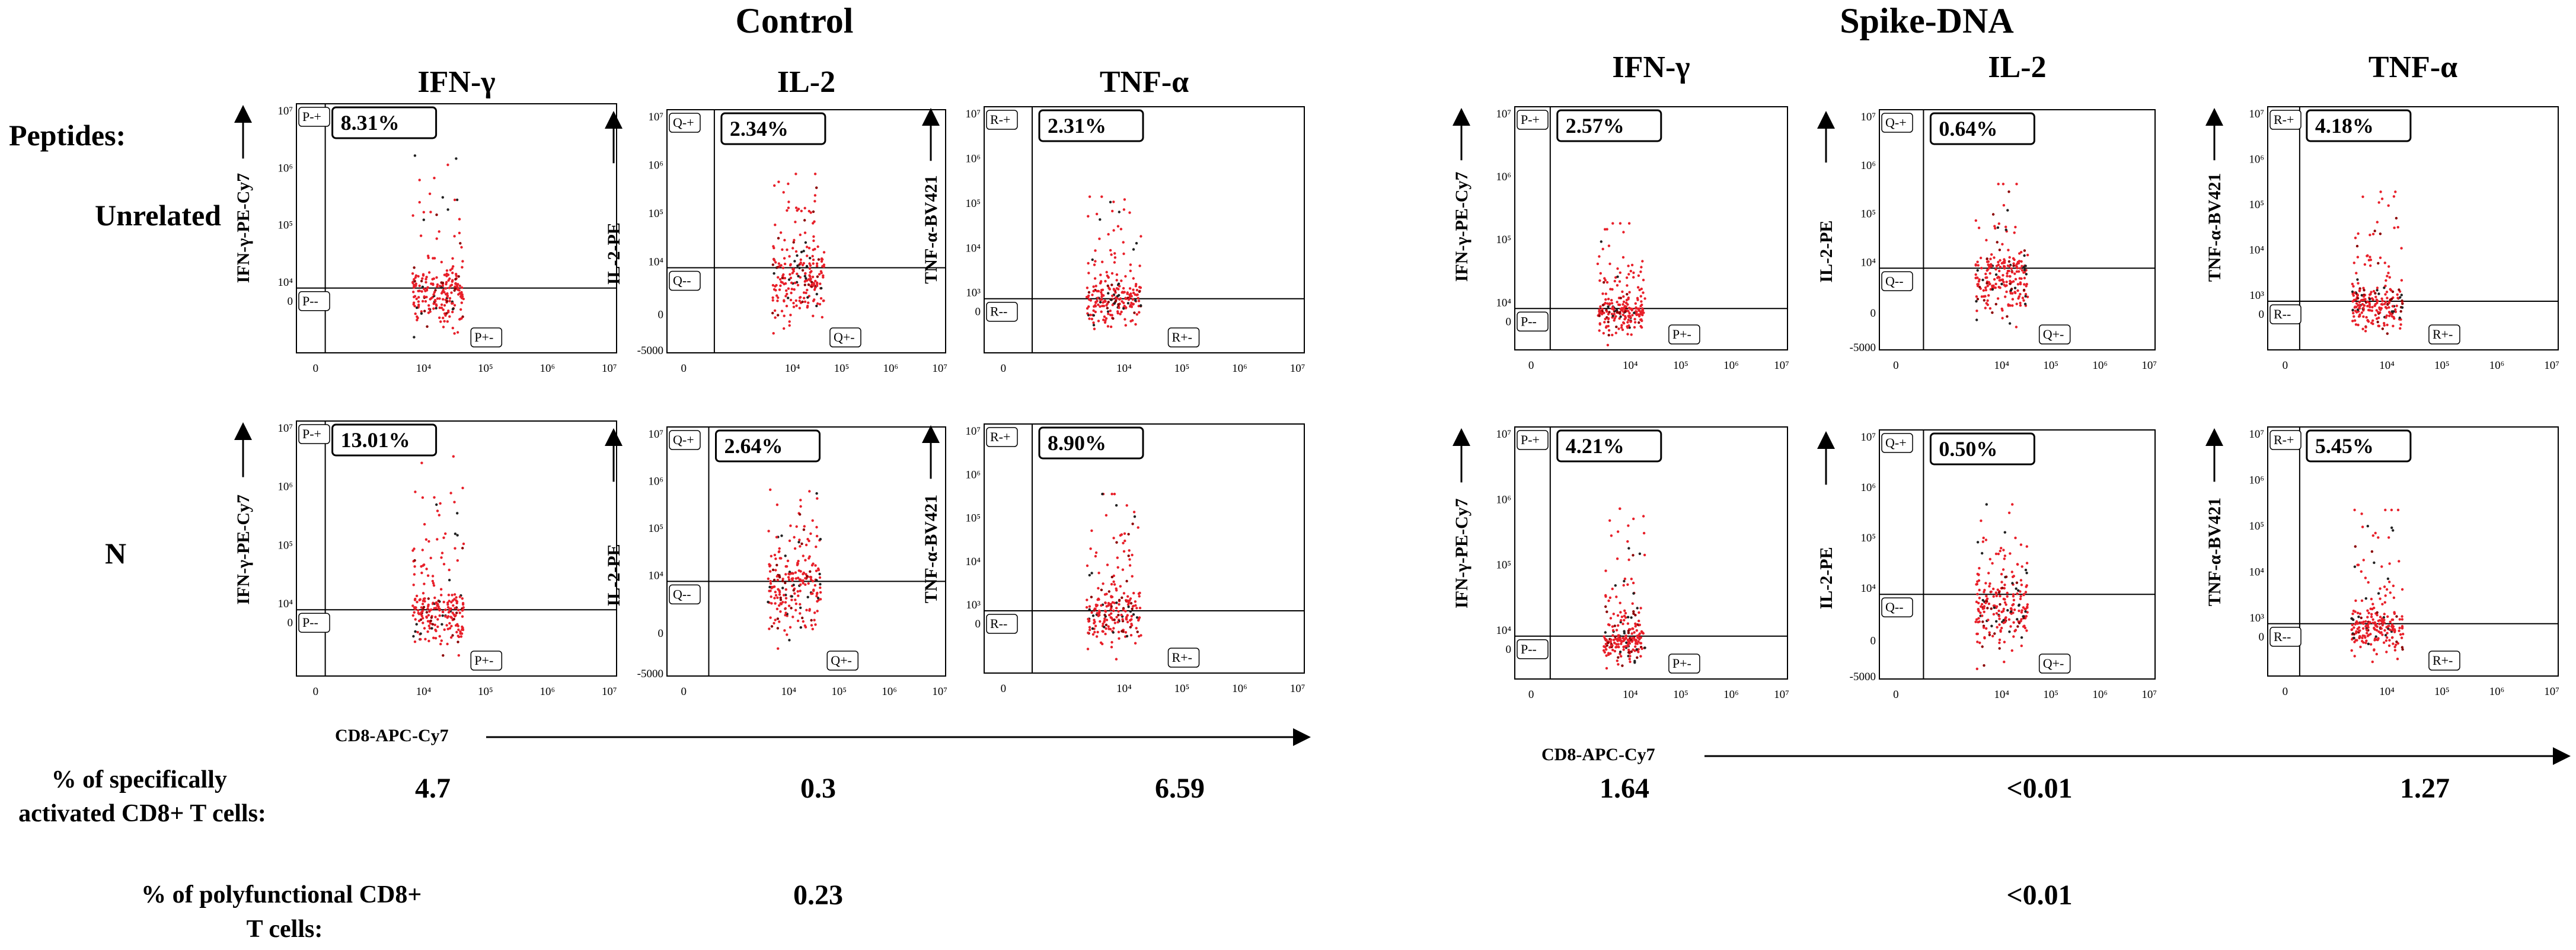  I want to click on gate-label-lower-left: R--, so click(998, 311).